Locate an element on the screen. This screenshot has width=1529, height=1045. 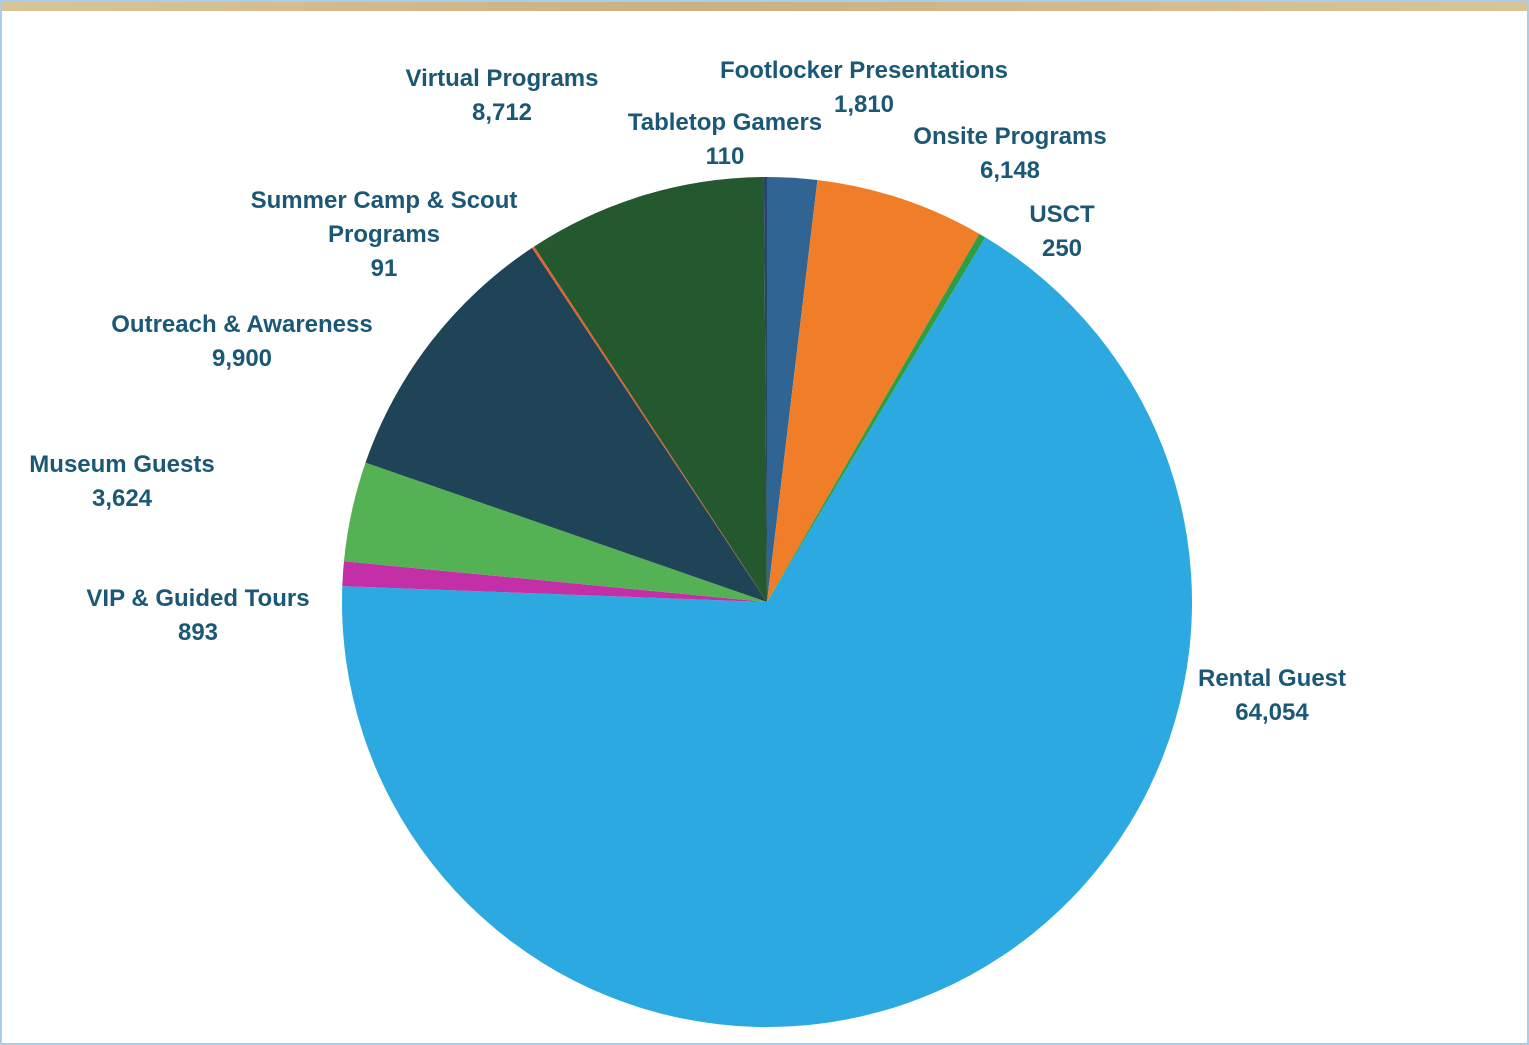
slice-value: 1,810 is located at coordinates (864, 104).